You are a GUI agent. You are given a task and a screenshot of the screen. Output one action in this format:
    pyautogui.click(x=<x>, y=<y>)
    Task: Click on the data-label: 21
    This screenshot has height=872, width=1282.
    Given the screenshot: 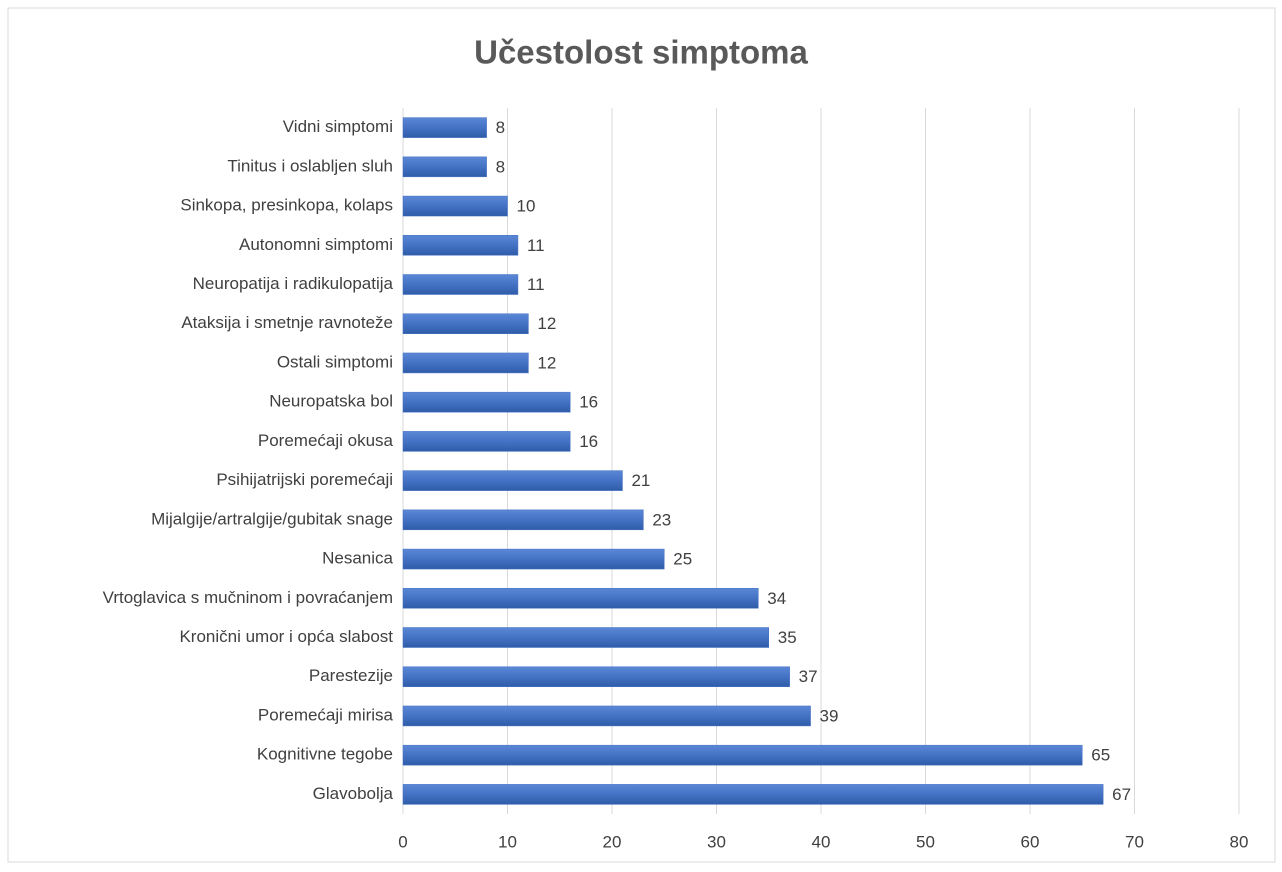 What is the action you would take?
    pyautogui.click(x=640, y=480)
    